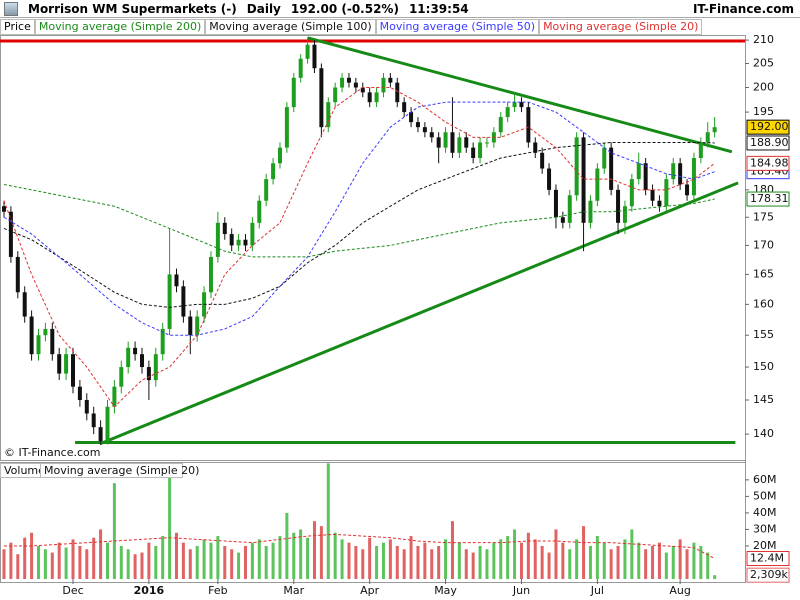 The height and width of the screenshot is (600, 800). I want to click on y-tick-label: 140, so click(763, 433).